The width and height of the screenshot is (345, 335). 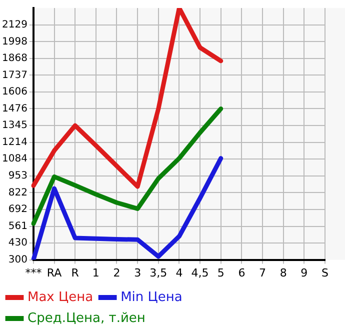 I want to click on y-tick-label: 1476, so click(x=15, y=108).